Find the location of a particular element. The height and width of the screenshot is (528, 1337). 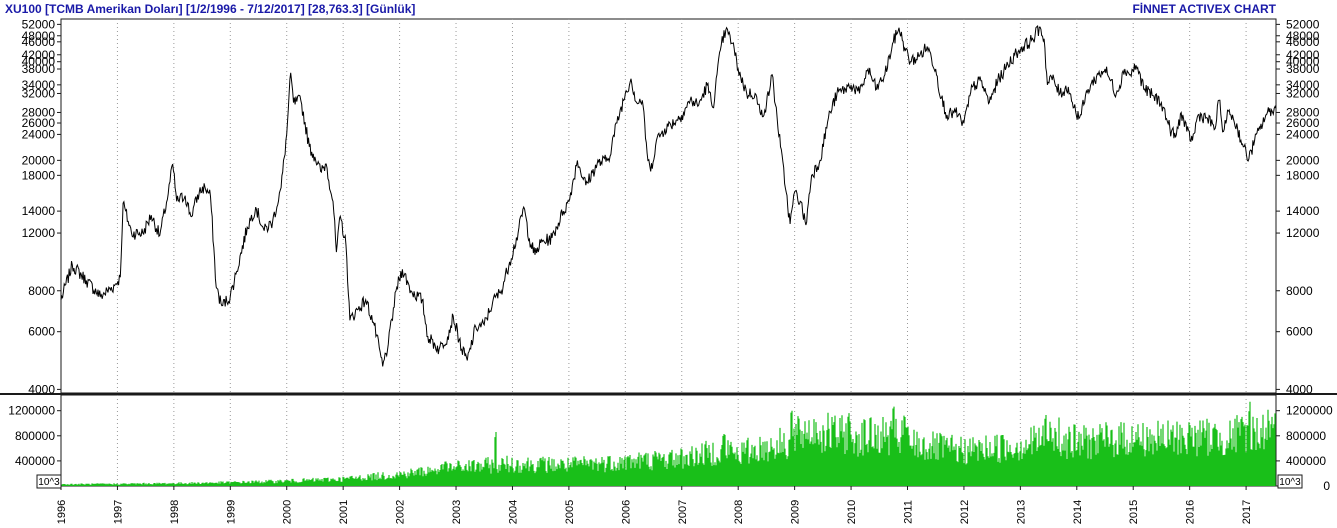

volume-tick-label-left: 800000 is located at coordinates (35, 436).